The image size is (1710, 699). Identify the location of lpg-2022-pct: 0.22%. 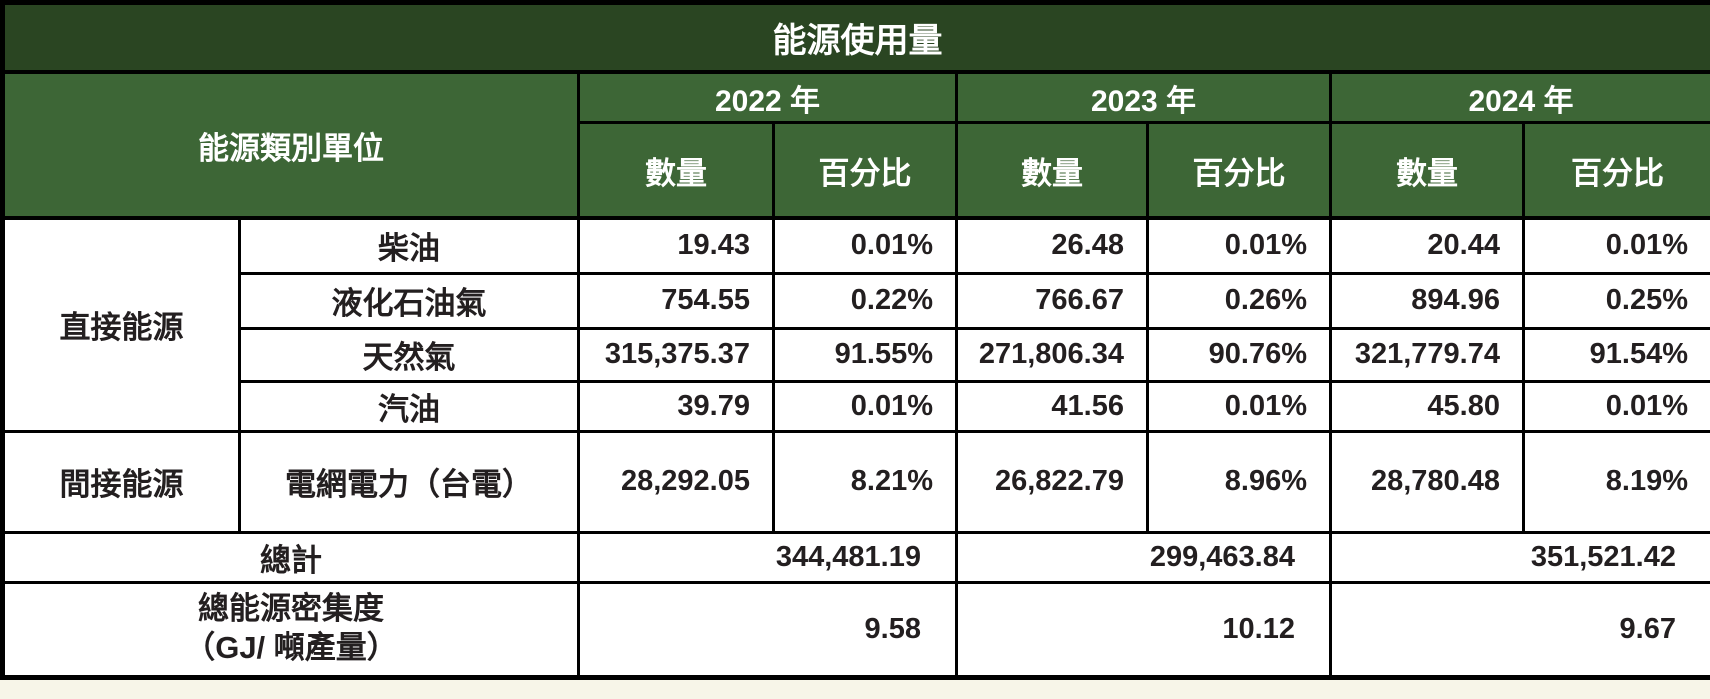
(865, 300).